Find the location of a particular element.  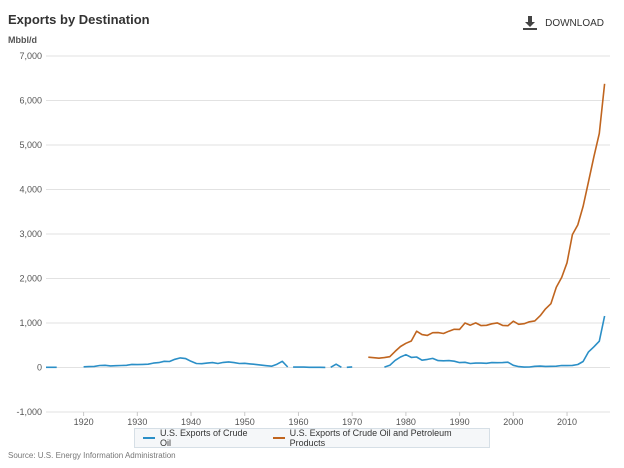

x-tick-label: 2000 is located at coordinates (513, 422).